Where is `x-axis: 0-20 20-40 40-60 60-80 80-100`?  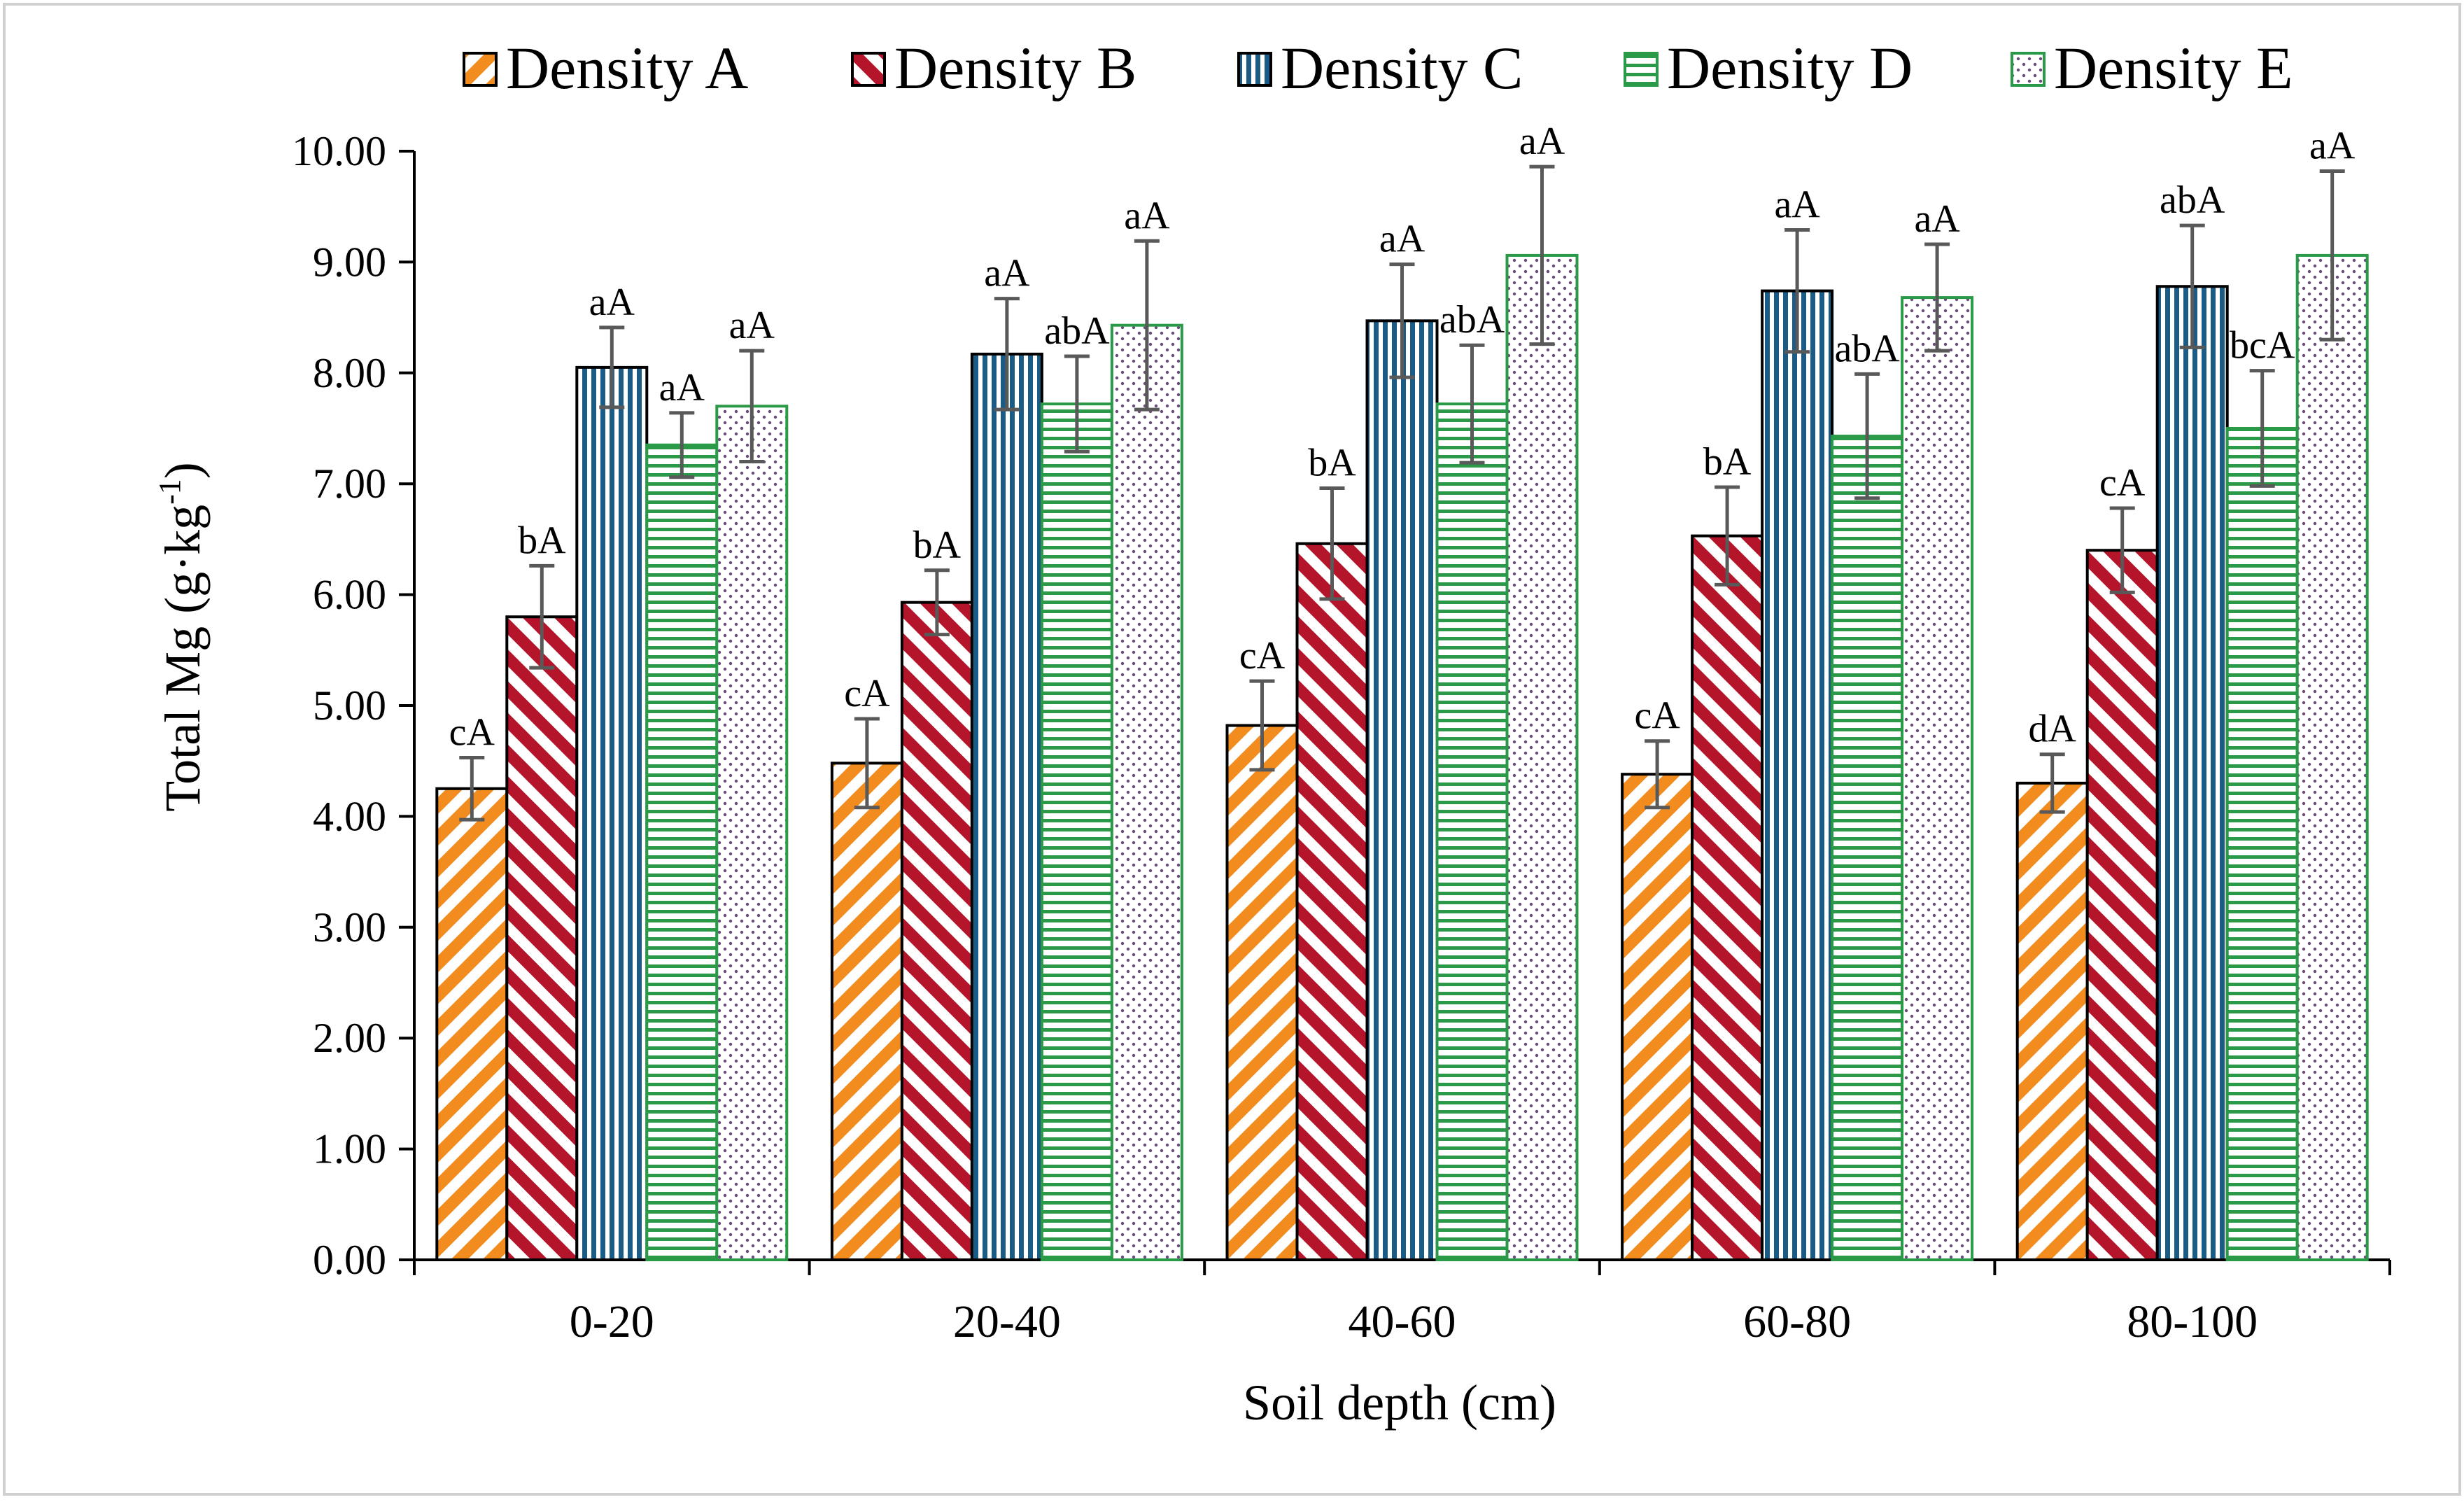 x-axis: 0-20 20-40 40-60 60-80 80-100 is located at coordinates (1402, 1302).